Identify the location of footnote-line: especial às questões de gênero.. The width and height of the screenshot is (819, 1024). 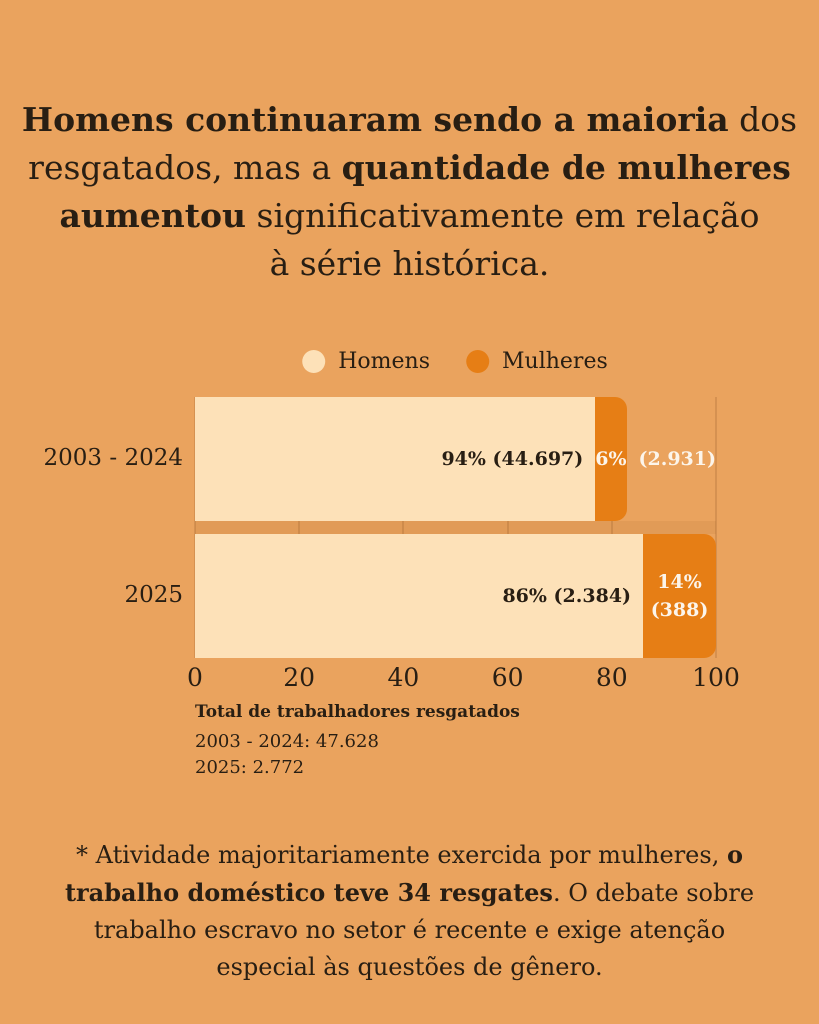
(409, 967).